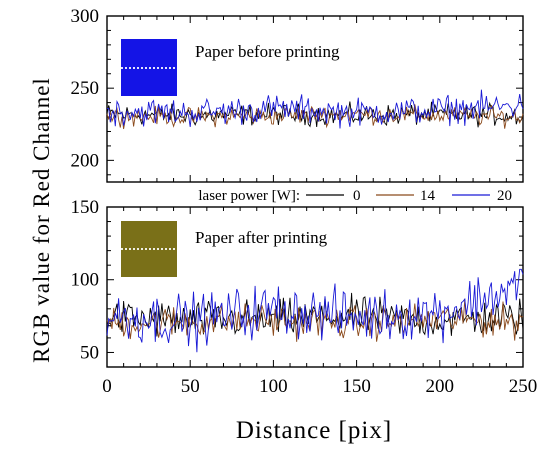 This screenshot has height=456, width=550. What do you see at coordinates (249, 196) in the screenshot?
I see `legend-title: laser power [W]:` at bounding box center [249, 196].